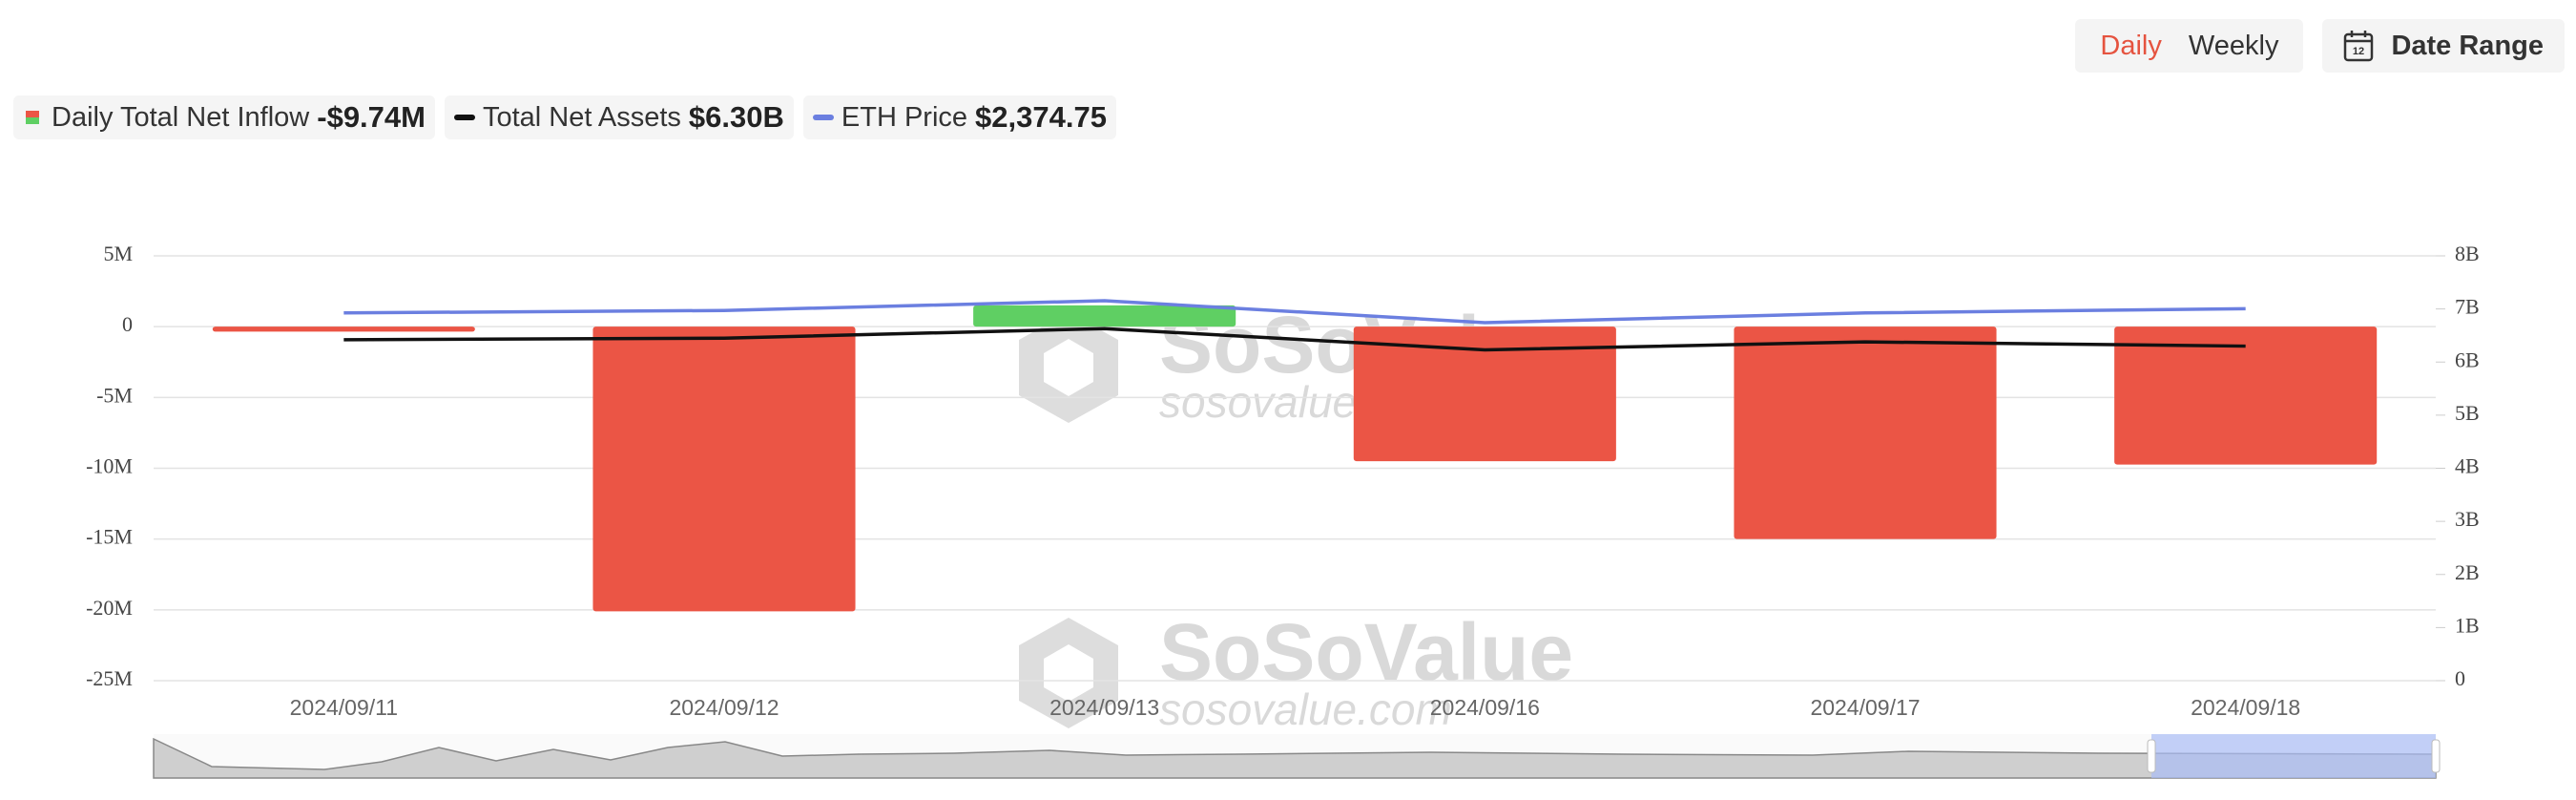 The image size is (2576, 800). What do you see at coordinates (2233, 45) in the screenshot?
I see `weekly-button: Weekly` at bounding box center [2233, 45].